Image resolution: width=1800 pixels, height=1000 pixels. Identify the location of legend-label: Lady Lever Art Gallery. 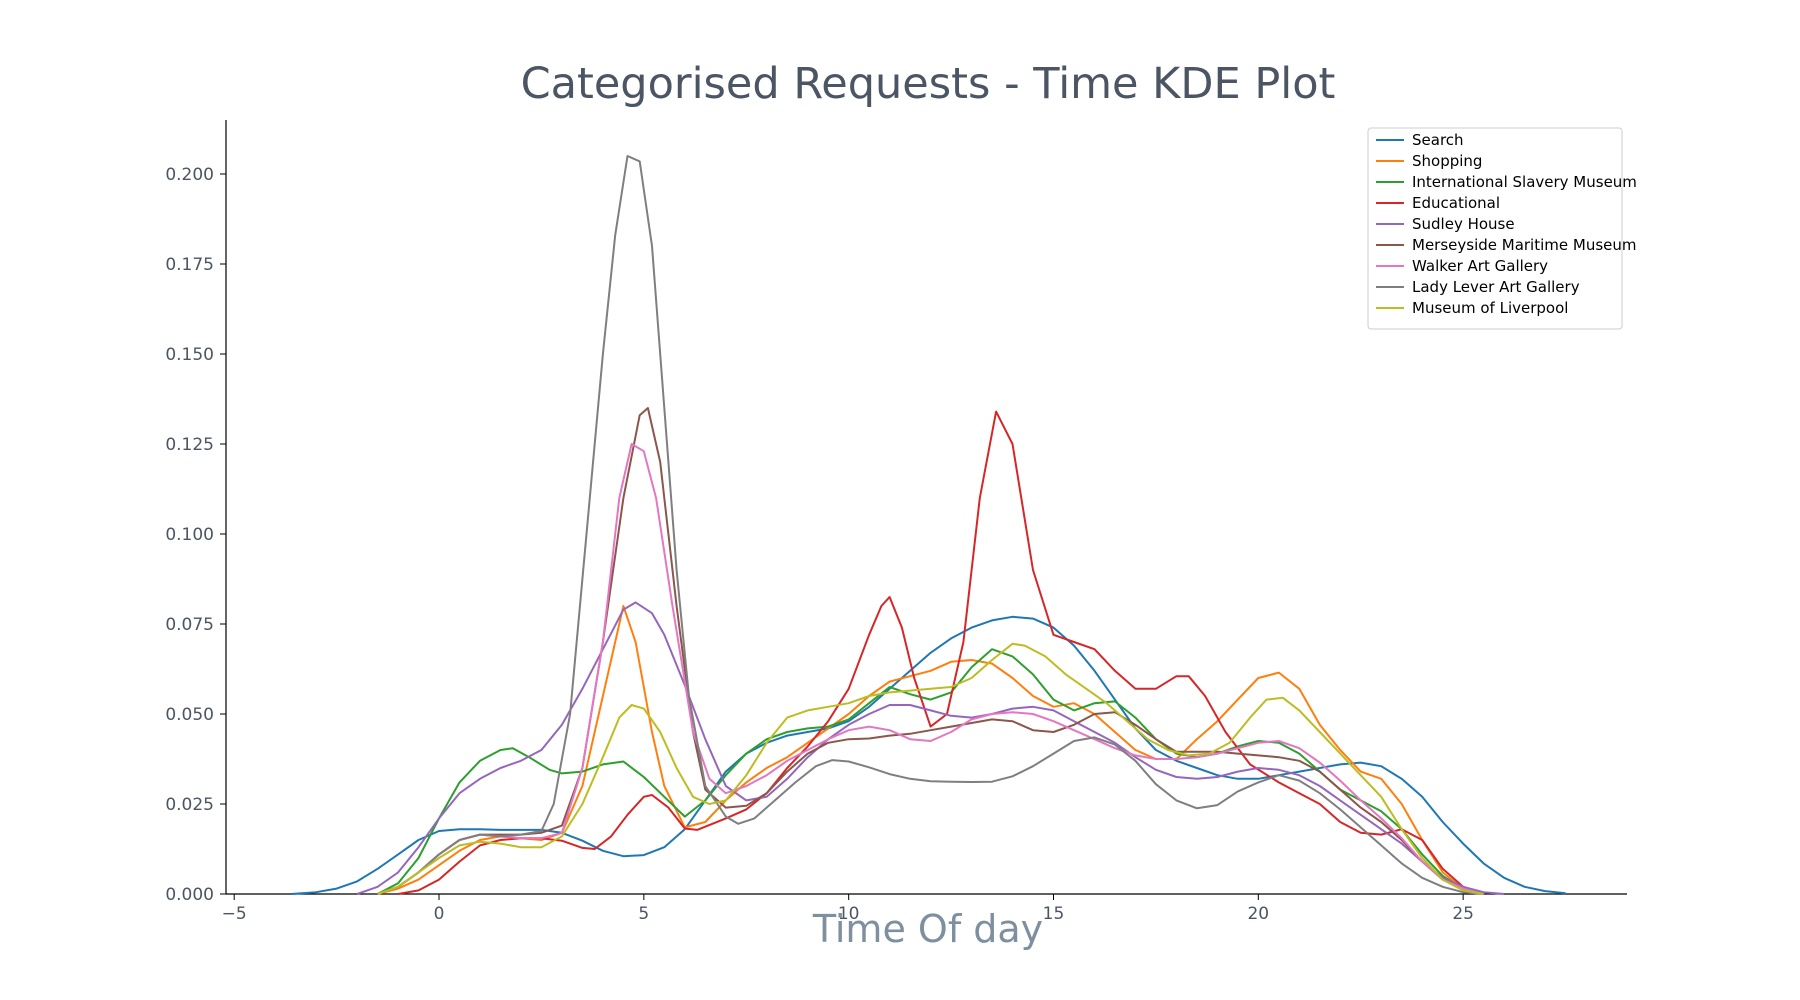
(1496, 287).